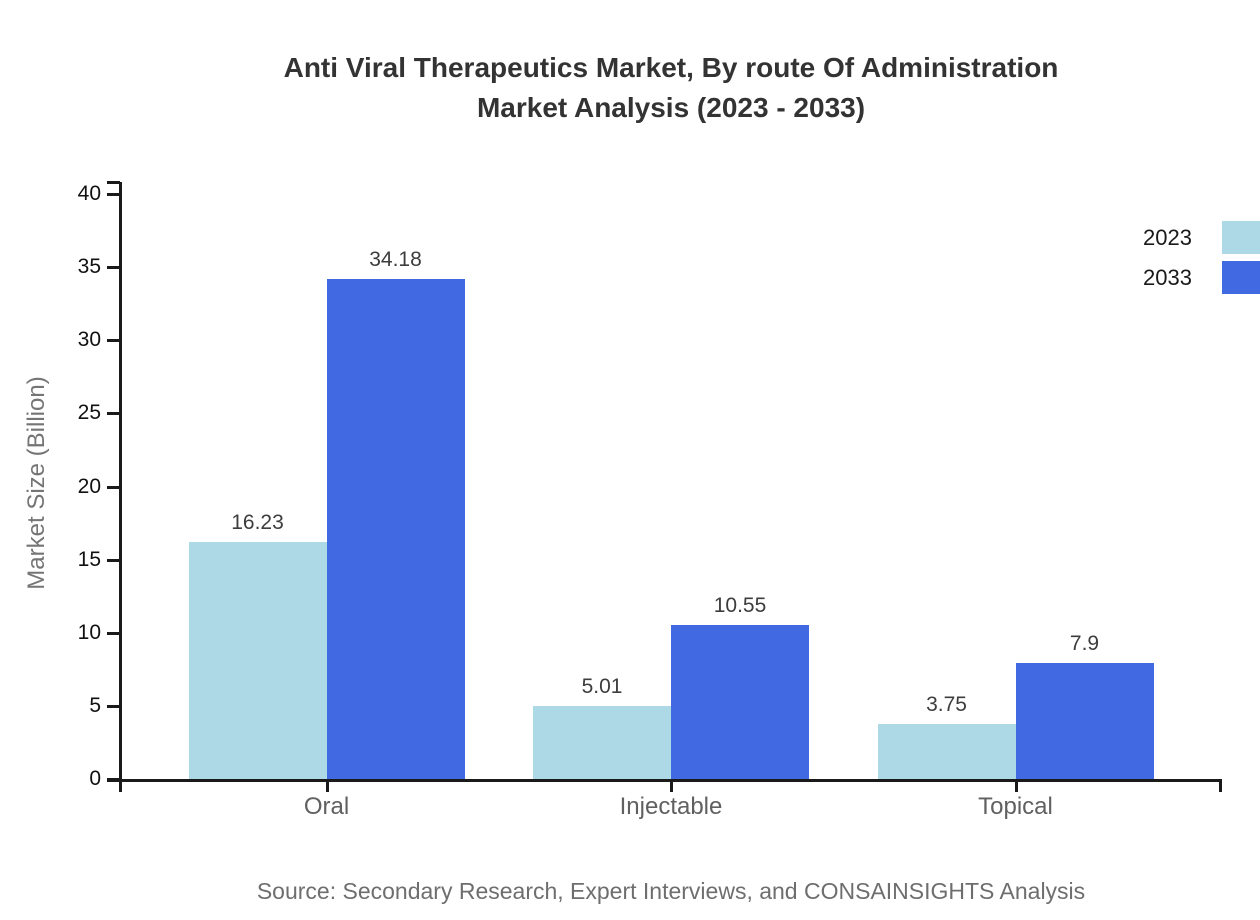  I want to click on y-tick-label: 10, so click(89, 632).